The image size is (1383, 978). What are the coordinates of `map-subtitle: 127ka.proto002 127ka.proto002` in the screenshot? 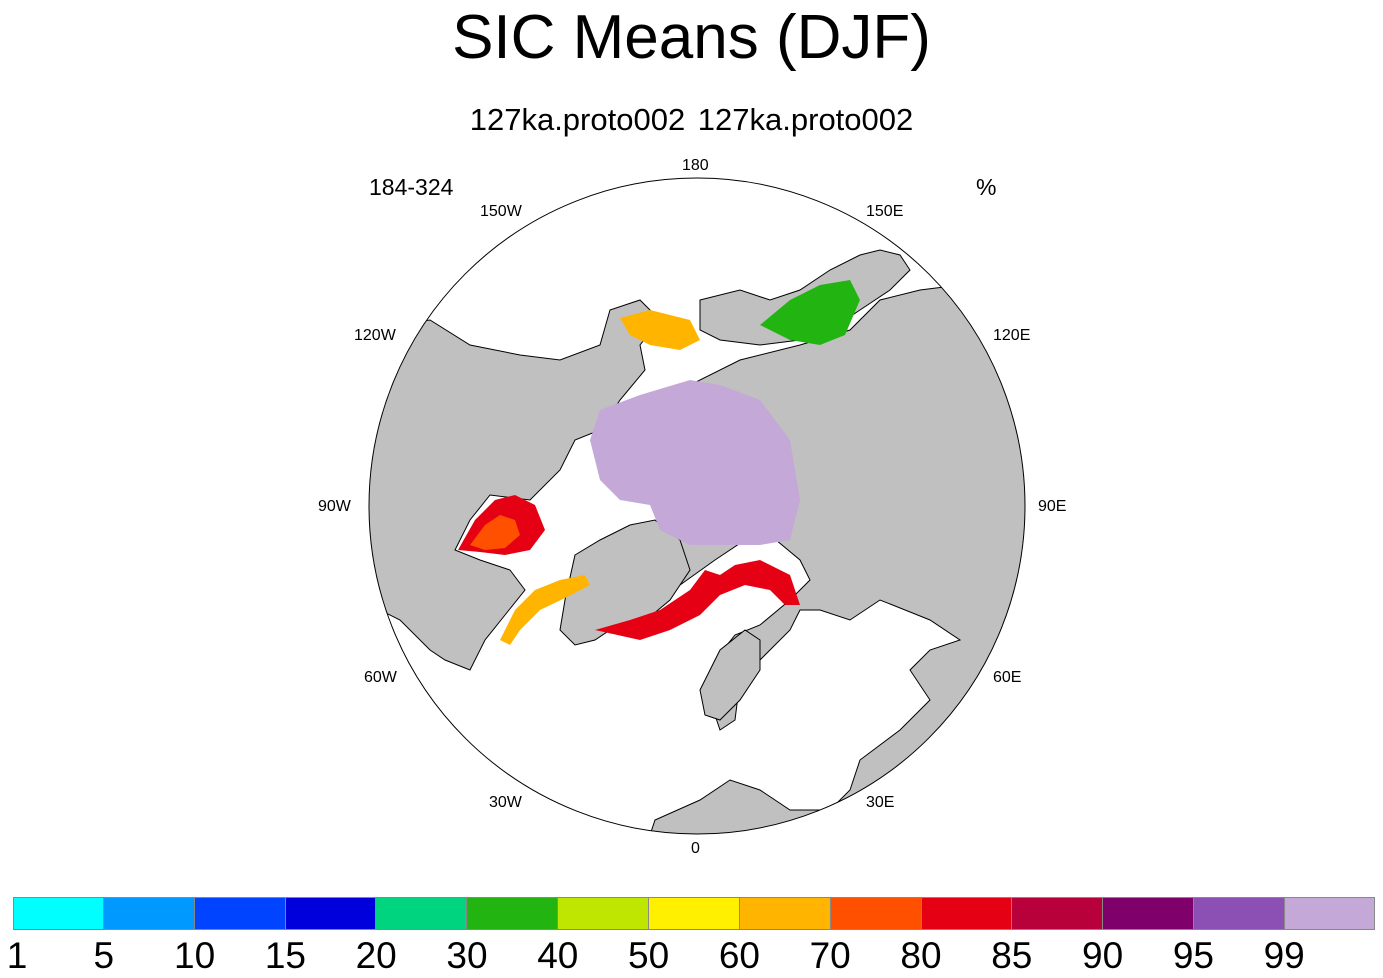 It's located at (691, 119).